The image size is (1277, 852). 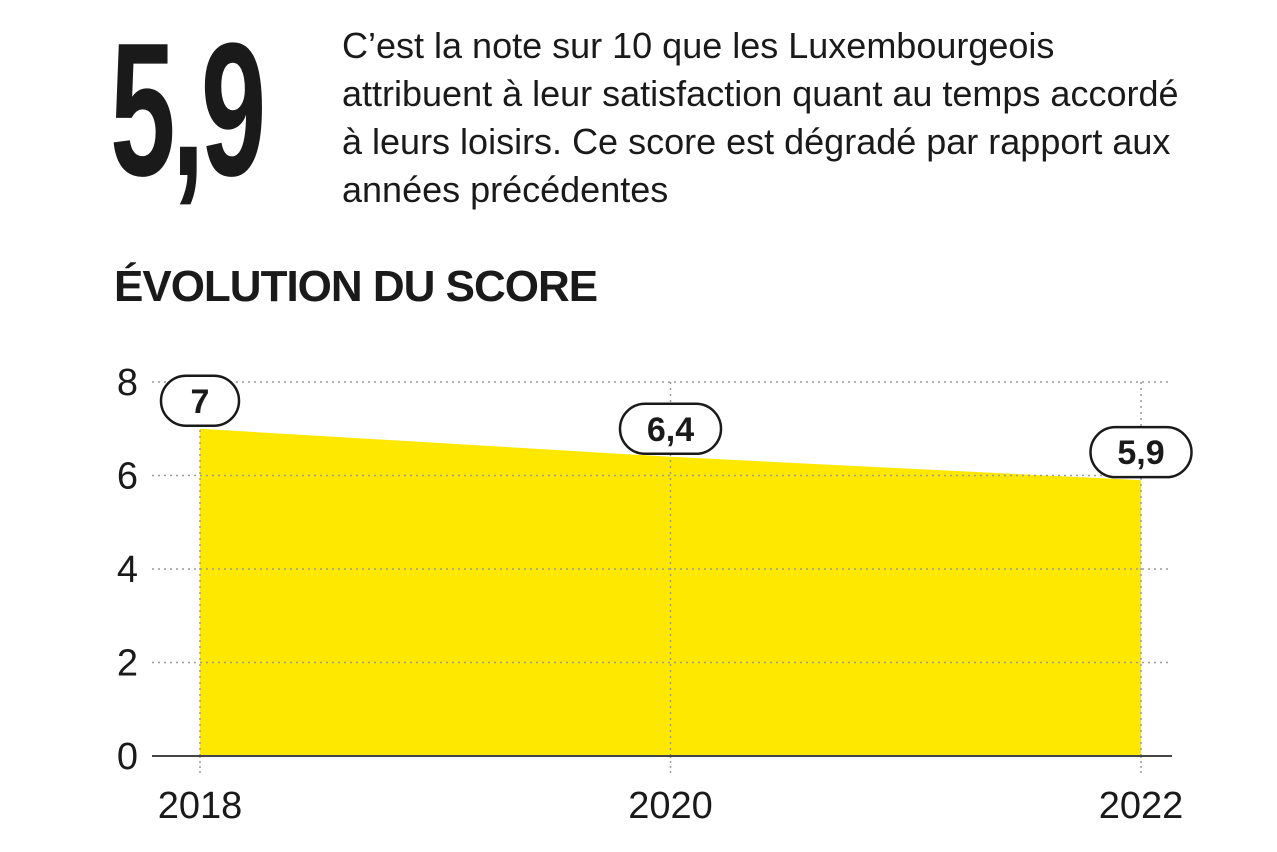 I want to click on x-tick-label: 2018, so click(x=200, y=806).